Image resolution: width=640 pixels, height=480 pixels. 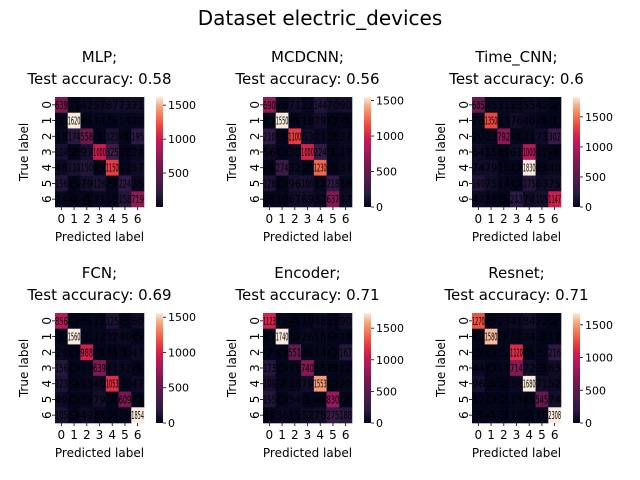 I want to click on cell-value-label: 14, so click(x=86, y=368).